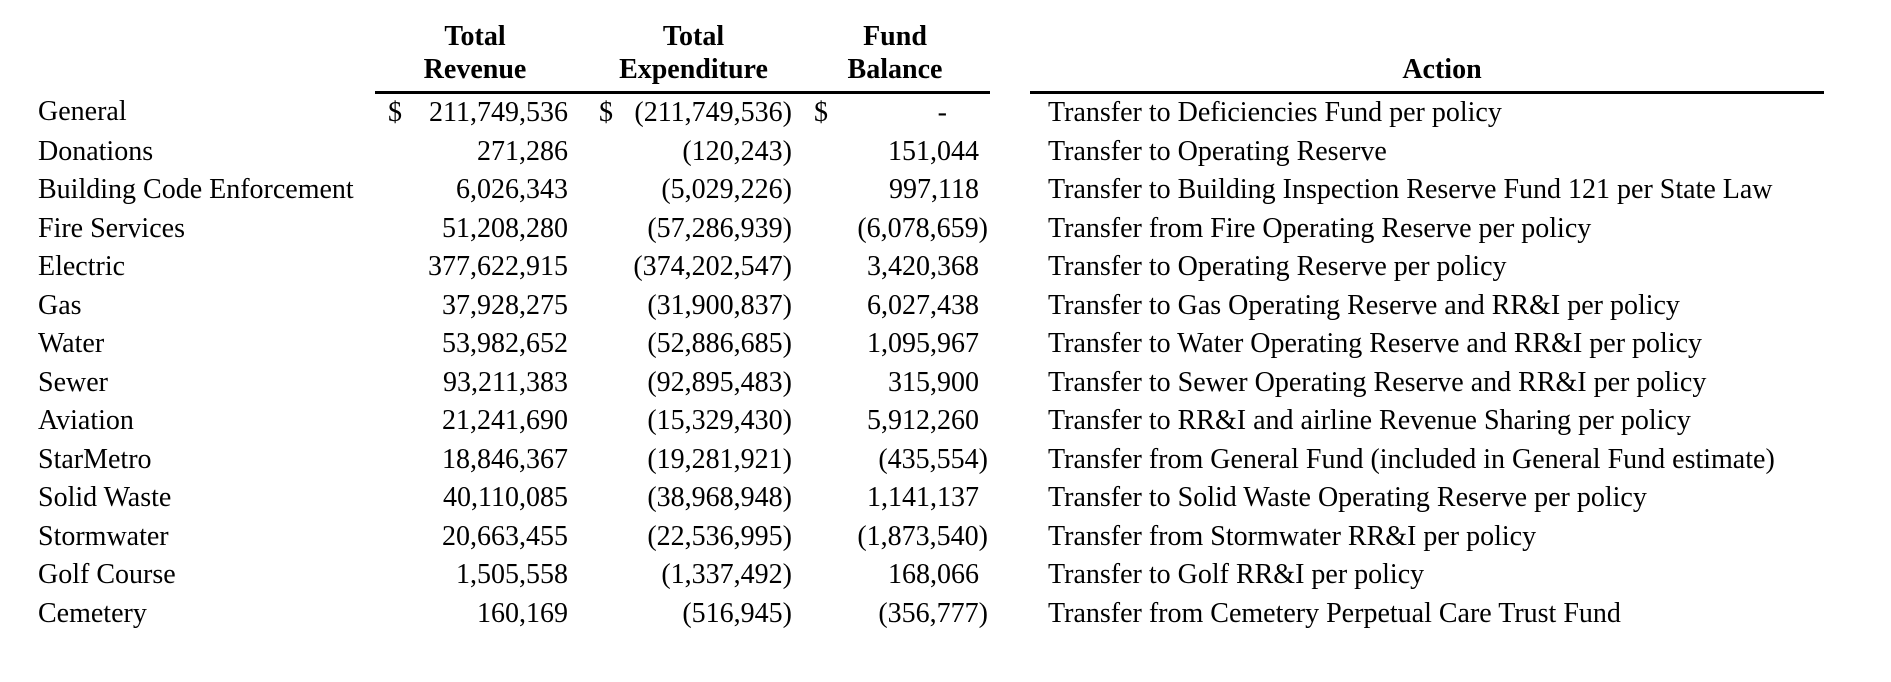 Image resolution: width=1891 pixels, height=682 pixels. I want to click on balance-cell: 1,141,137, so click(923, 497).